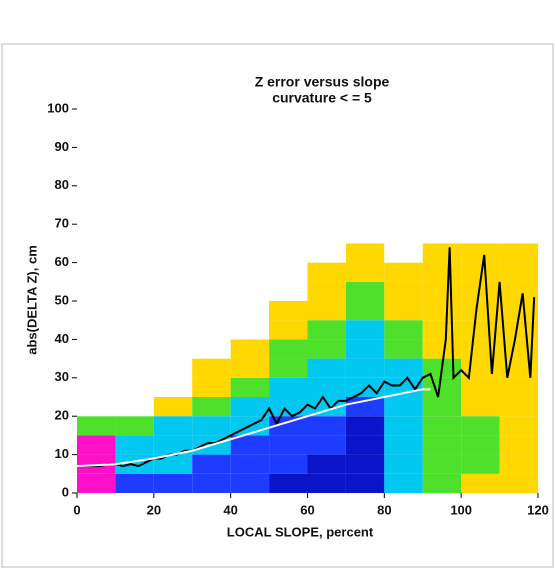 The width and height of the screenshot is (555, 569). I want to click on chart-title: Z error versus slope, so click(322, 82).